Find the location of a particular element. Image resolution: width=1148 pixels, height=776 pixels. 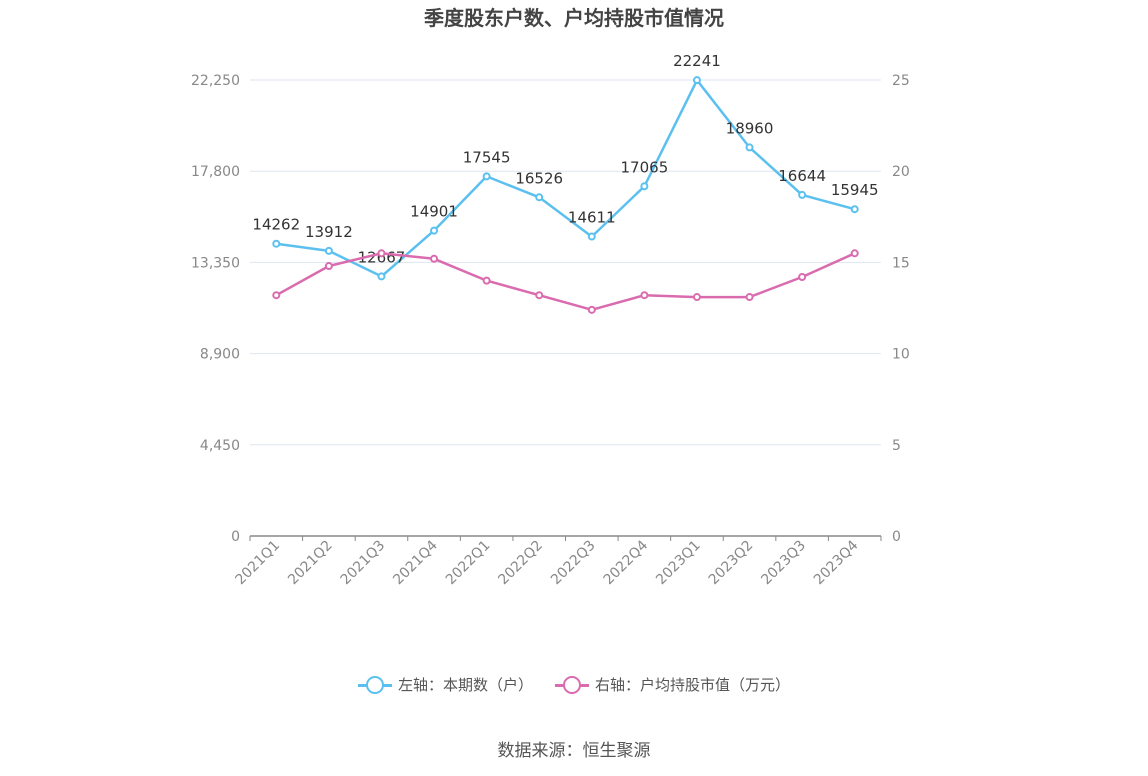

x-tick-label: 2023Q3 is located at coordinates (783, 563).